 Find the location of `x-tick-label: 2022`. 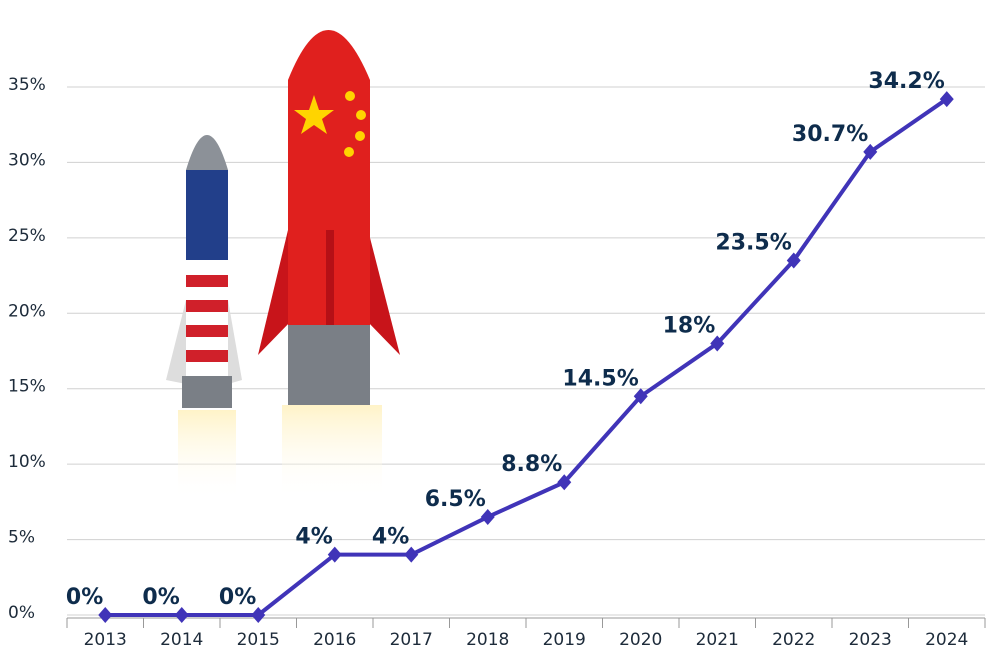

x-tick-label: 2022 is located at coordinates (793, 640).